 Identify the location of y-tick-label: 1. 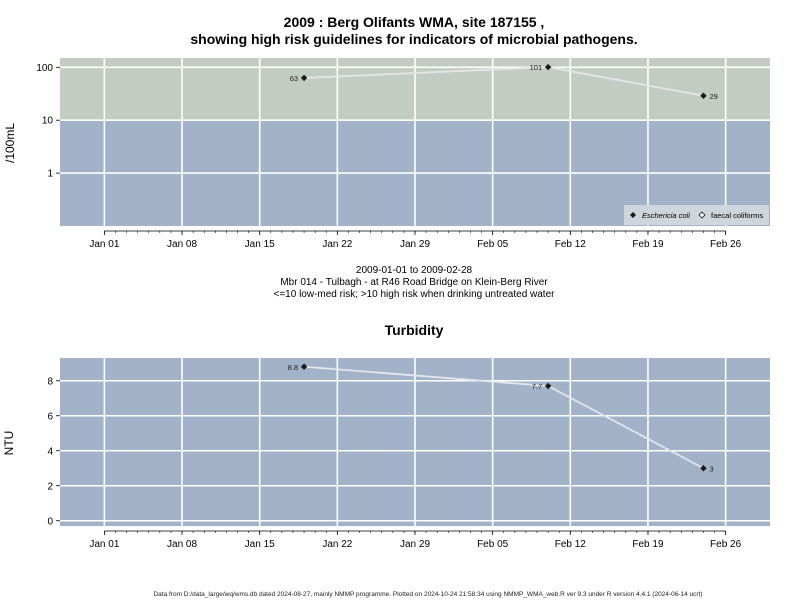
(50, 174).